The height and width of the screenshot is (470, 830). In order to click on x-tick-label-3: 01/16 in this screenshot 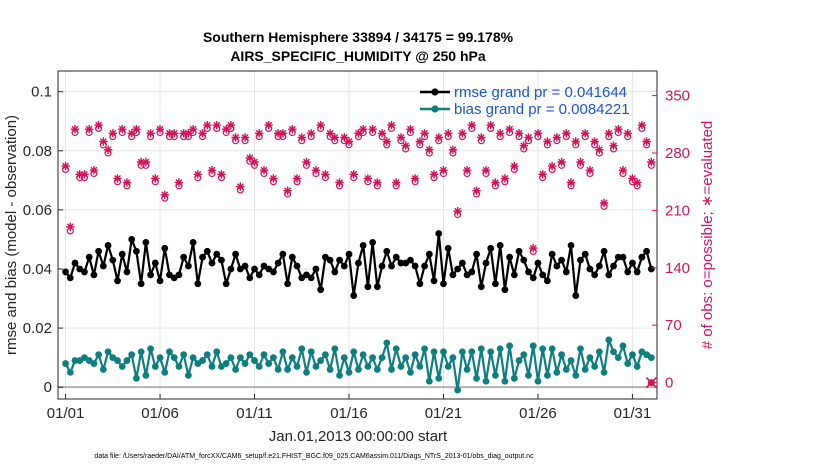, I will do `click(349, 413)`.